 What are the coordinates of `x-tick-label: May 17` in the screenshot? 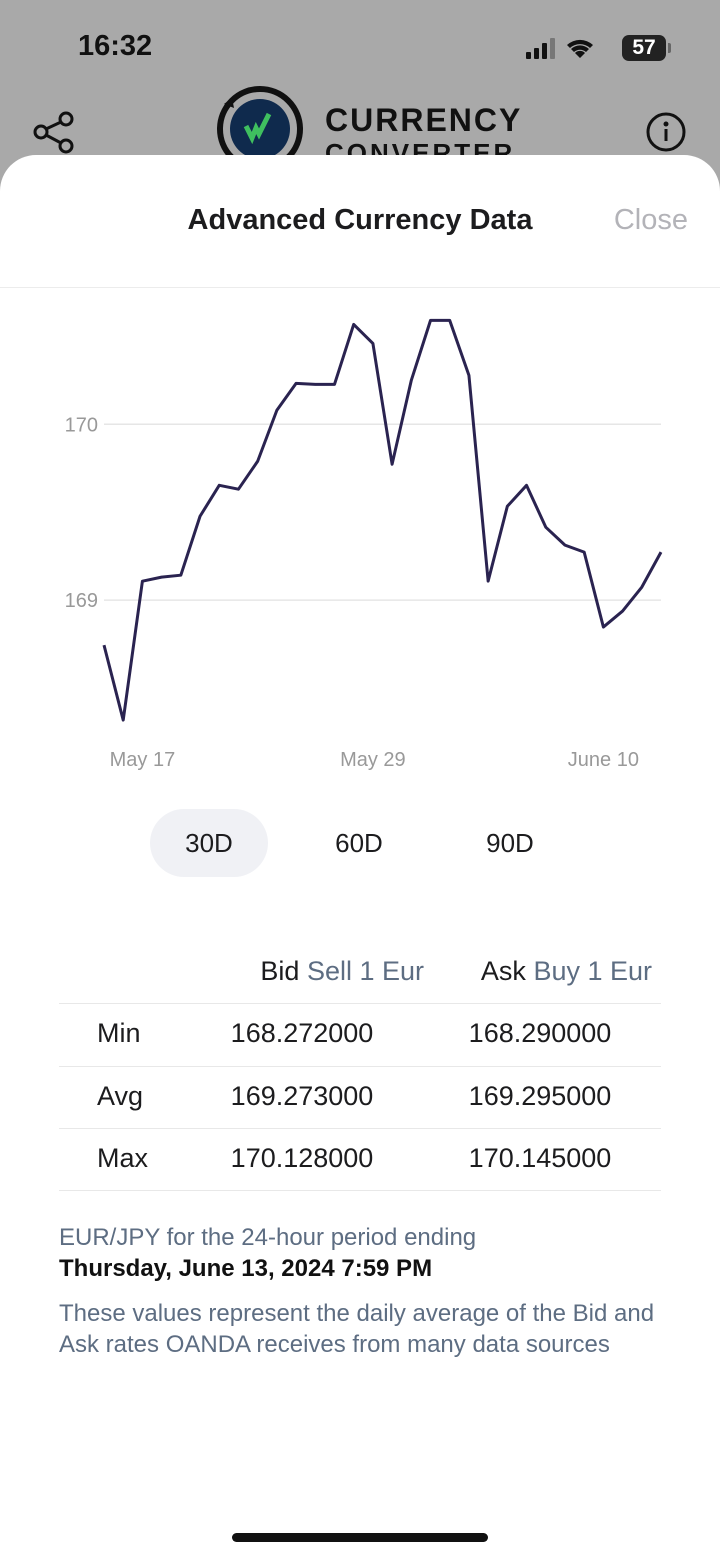 It's located at (143, 760).